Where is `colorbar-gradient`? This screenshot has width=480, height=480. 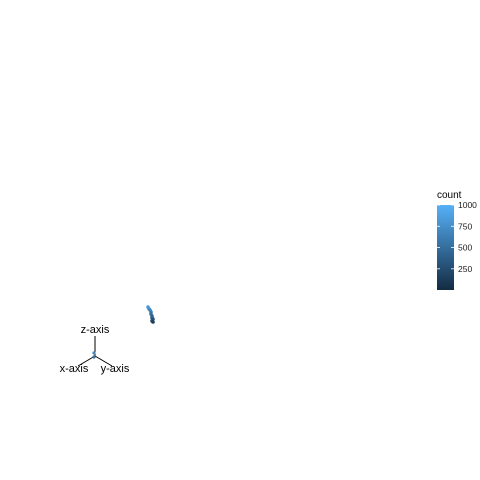 colorbar-gradient is located at coordinates (445, 247).